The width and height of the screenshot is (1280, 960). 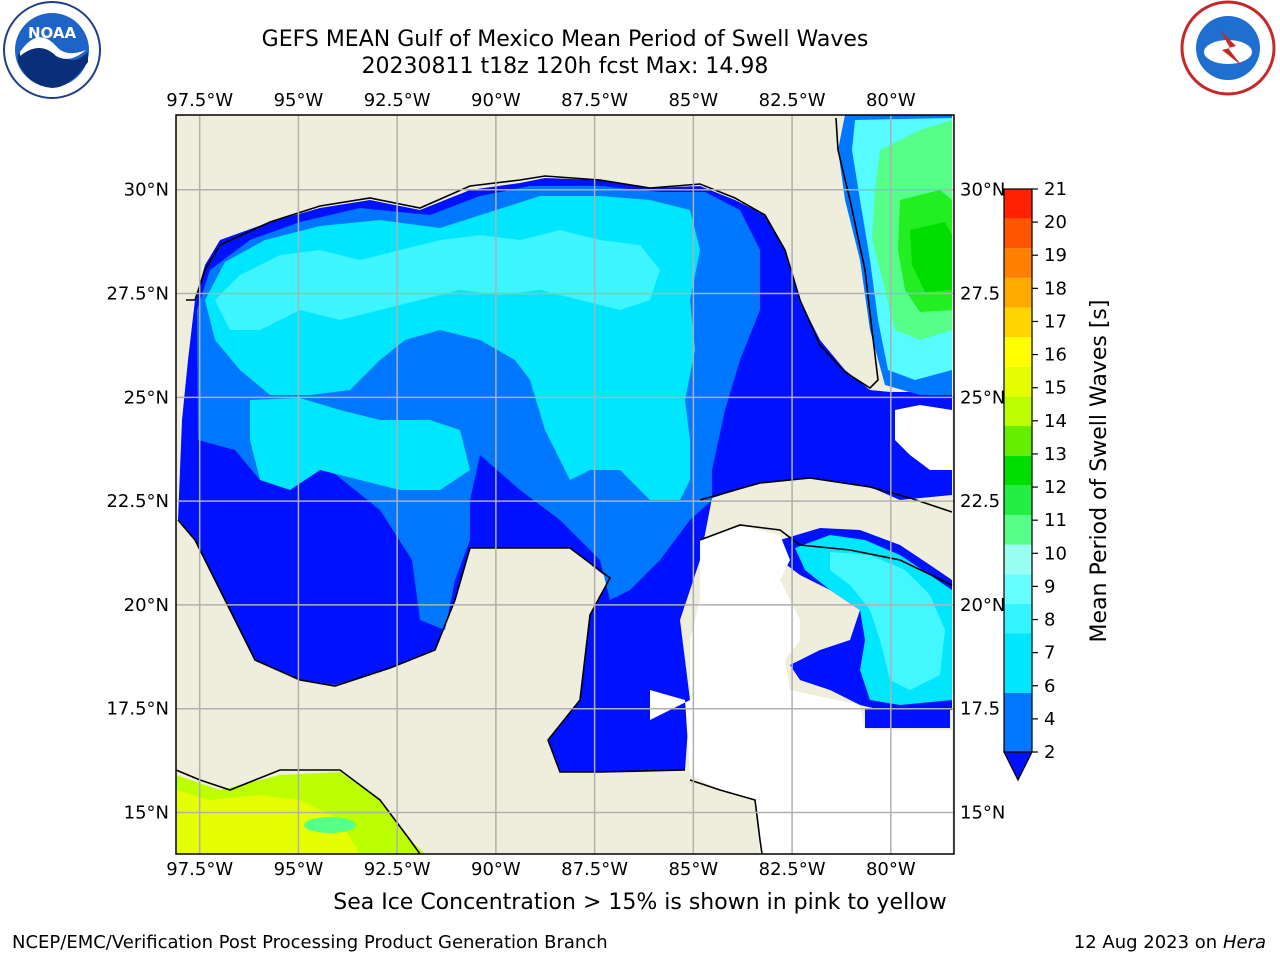 I want to click on colorbar-tick-label: 13, so click(x=1055, y=454).